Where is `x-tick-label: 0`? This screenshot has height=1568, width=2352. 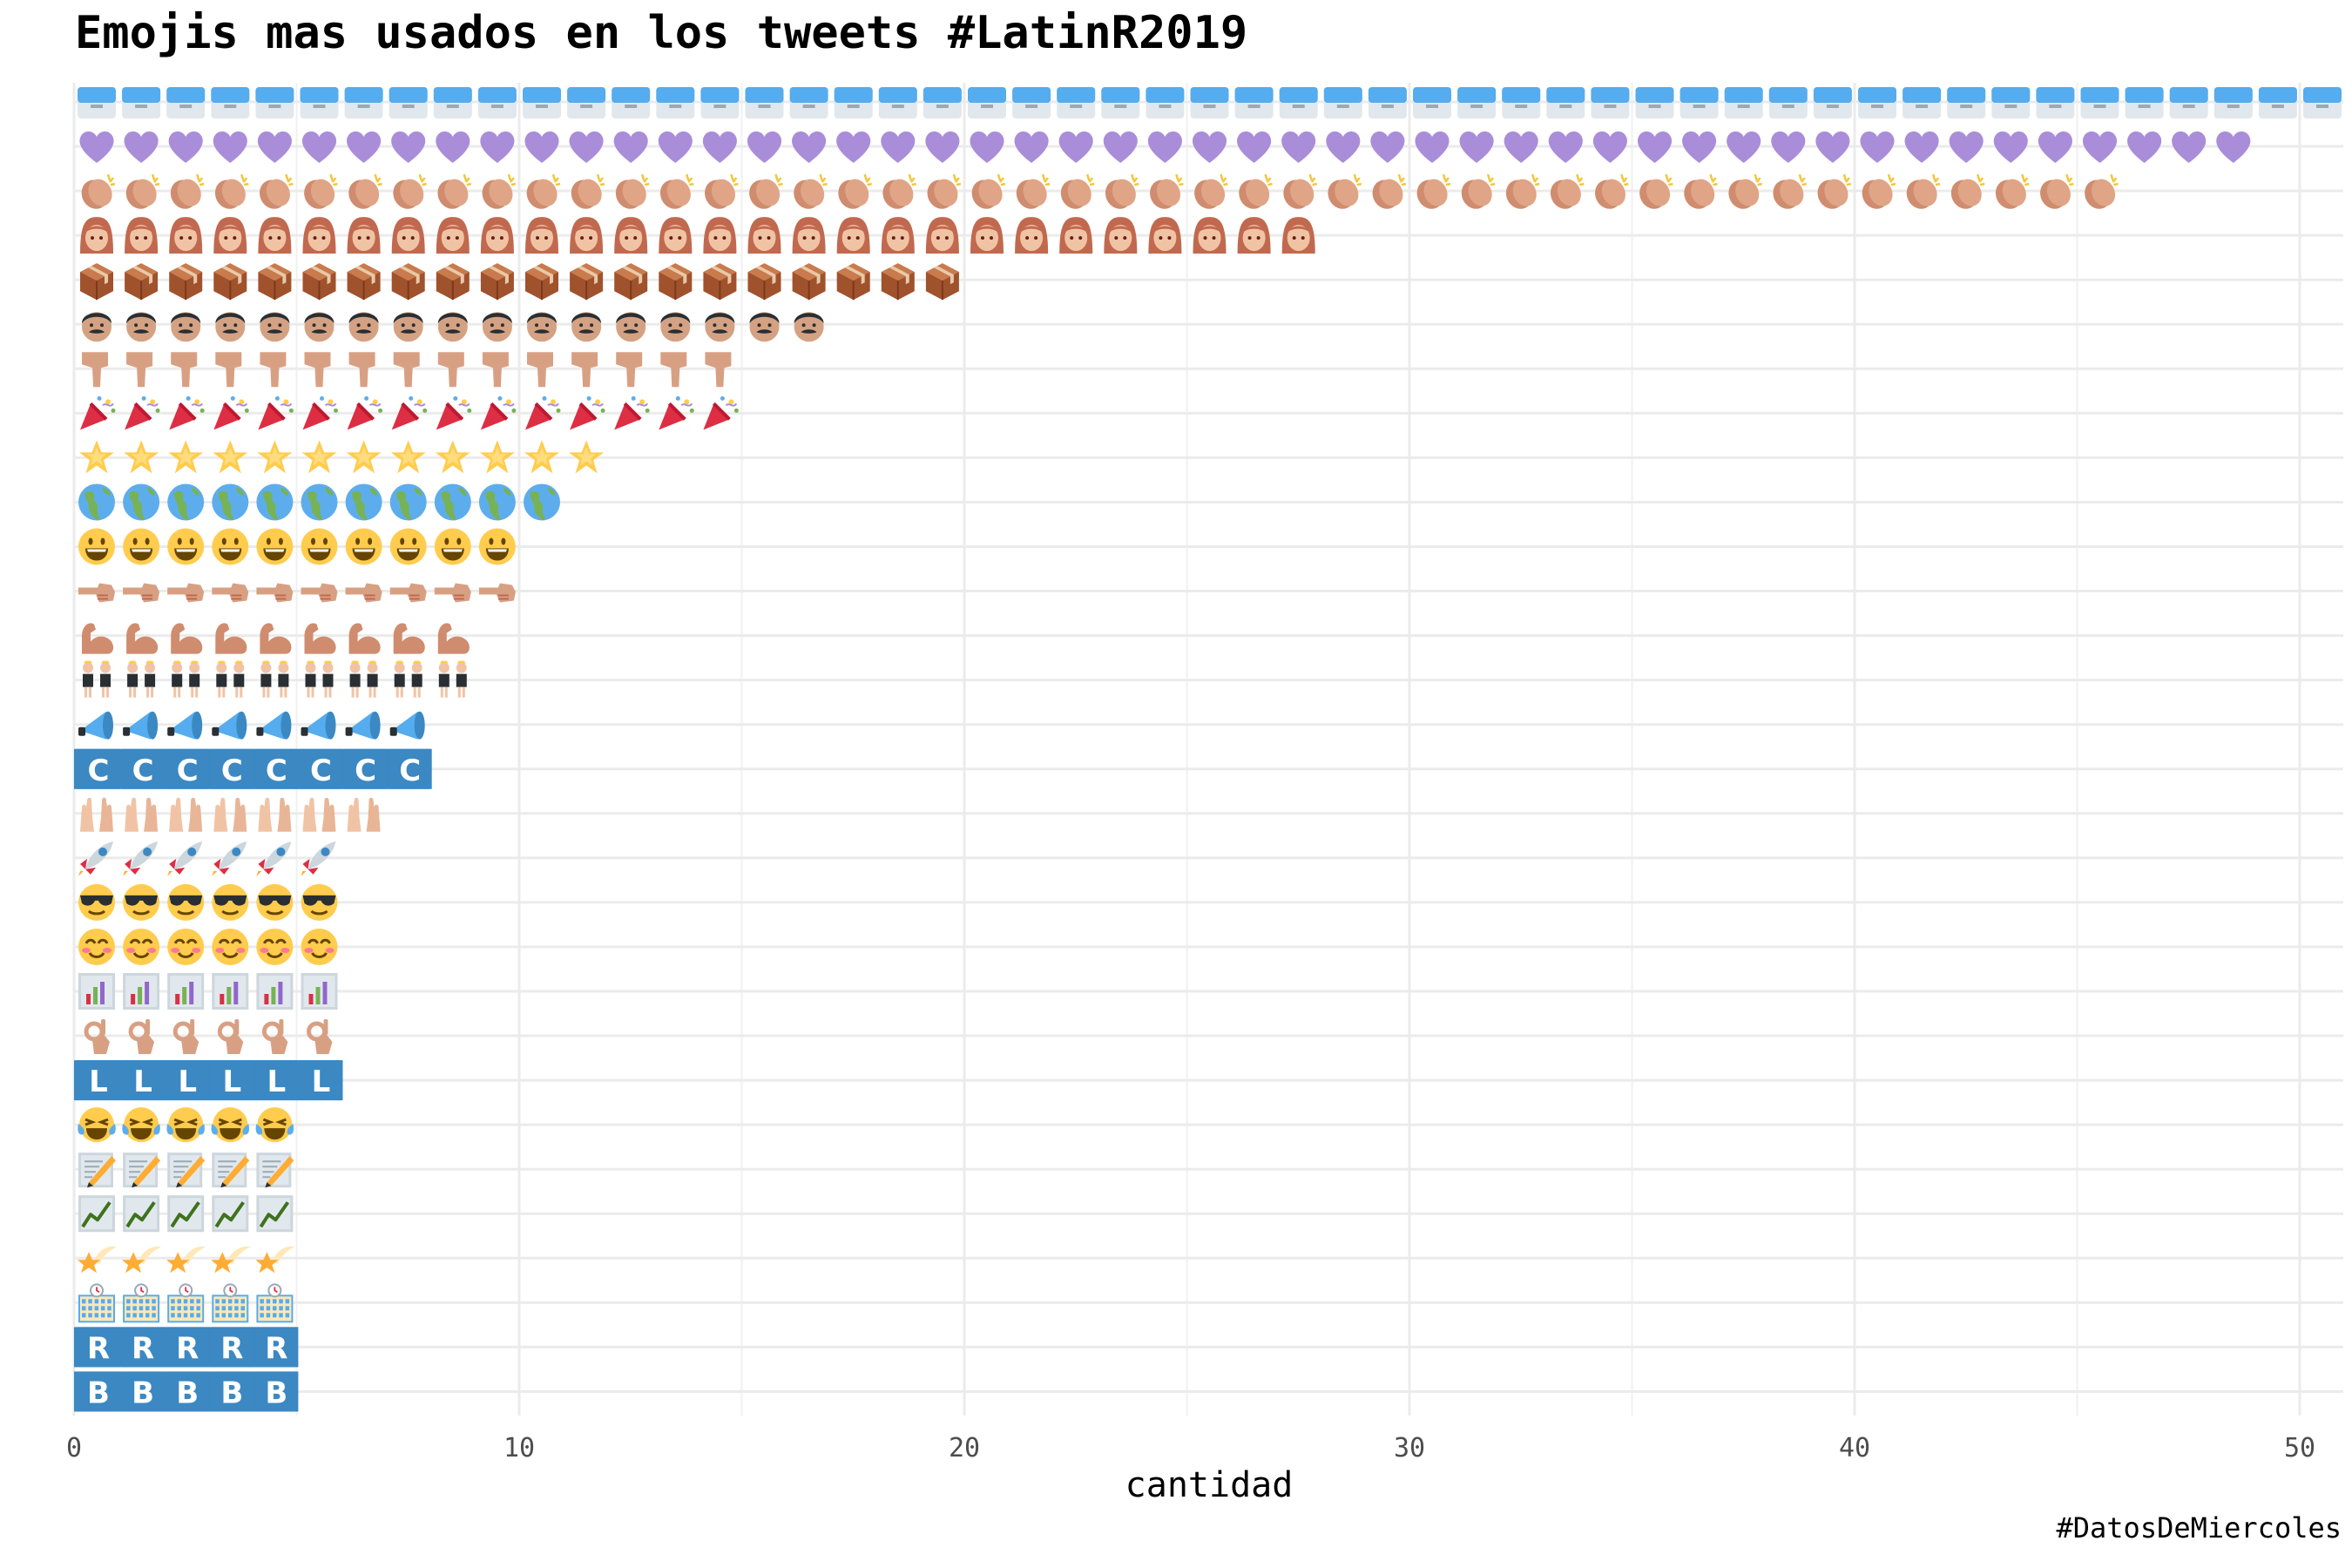 x-tick-label: 0 is located at coordinates (74, 1448).